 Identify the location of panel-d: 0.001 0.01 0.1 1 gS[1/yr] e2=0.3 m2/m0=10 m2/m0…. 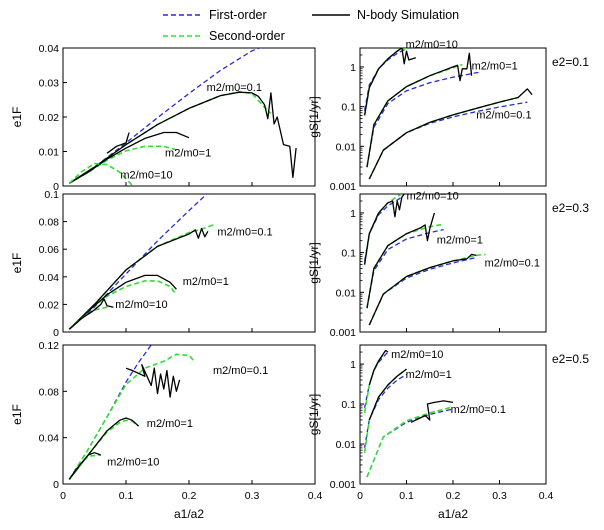
(448, 264).